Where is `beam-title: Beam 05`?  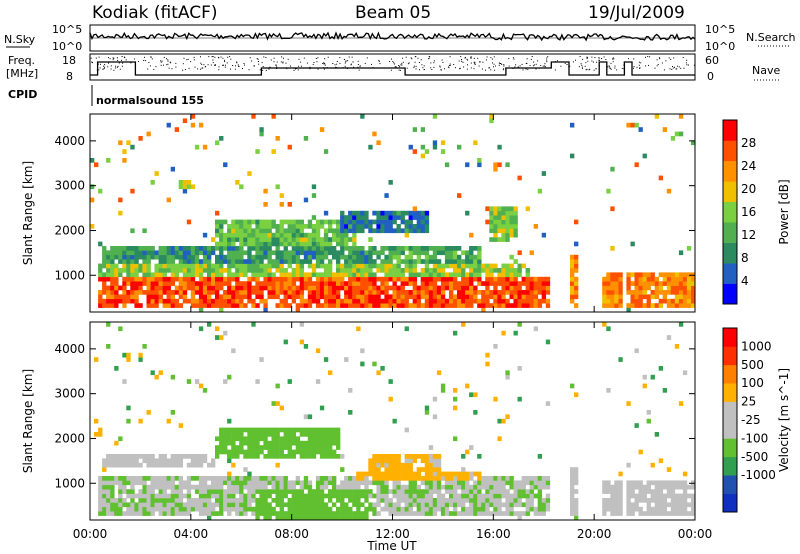 beam-title: Beam 05 is located at coordinates (393, 13).